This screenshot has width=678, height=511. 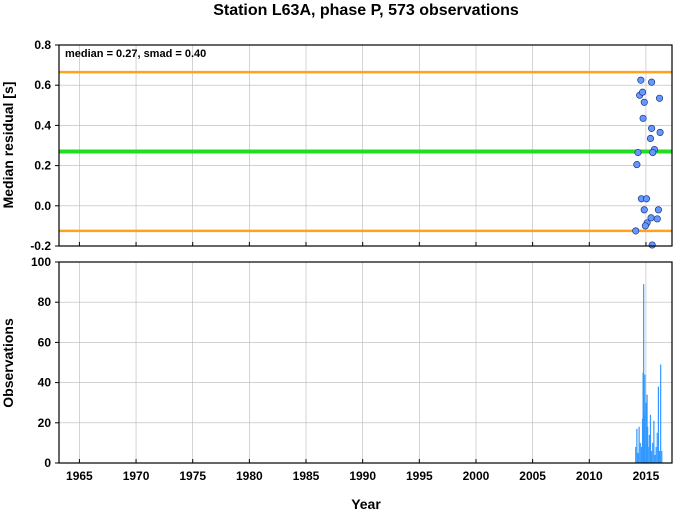 I want to click on observations-y-axis-title: Observations, so click(x=8, y=363).